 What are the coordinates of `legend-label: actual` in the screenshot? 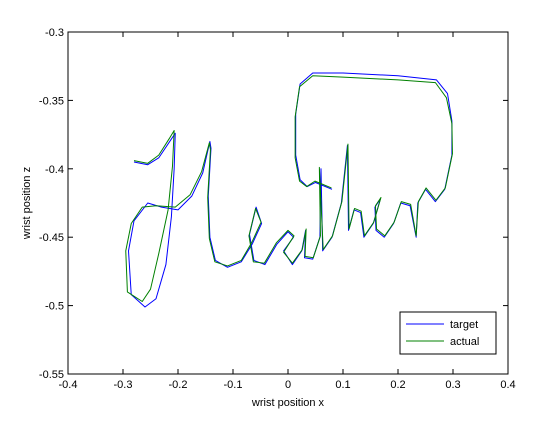 It's located at (464, 342).